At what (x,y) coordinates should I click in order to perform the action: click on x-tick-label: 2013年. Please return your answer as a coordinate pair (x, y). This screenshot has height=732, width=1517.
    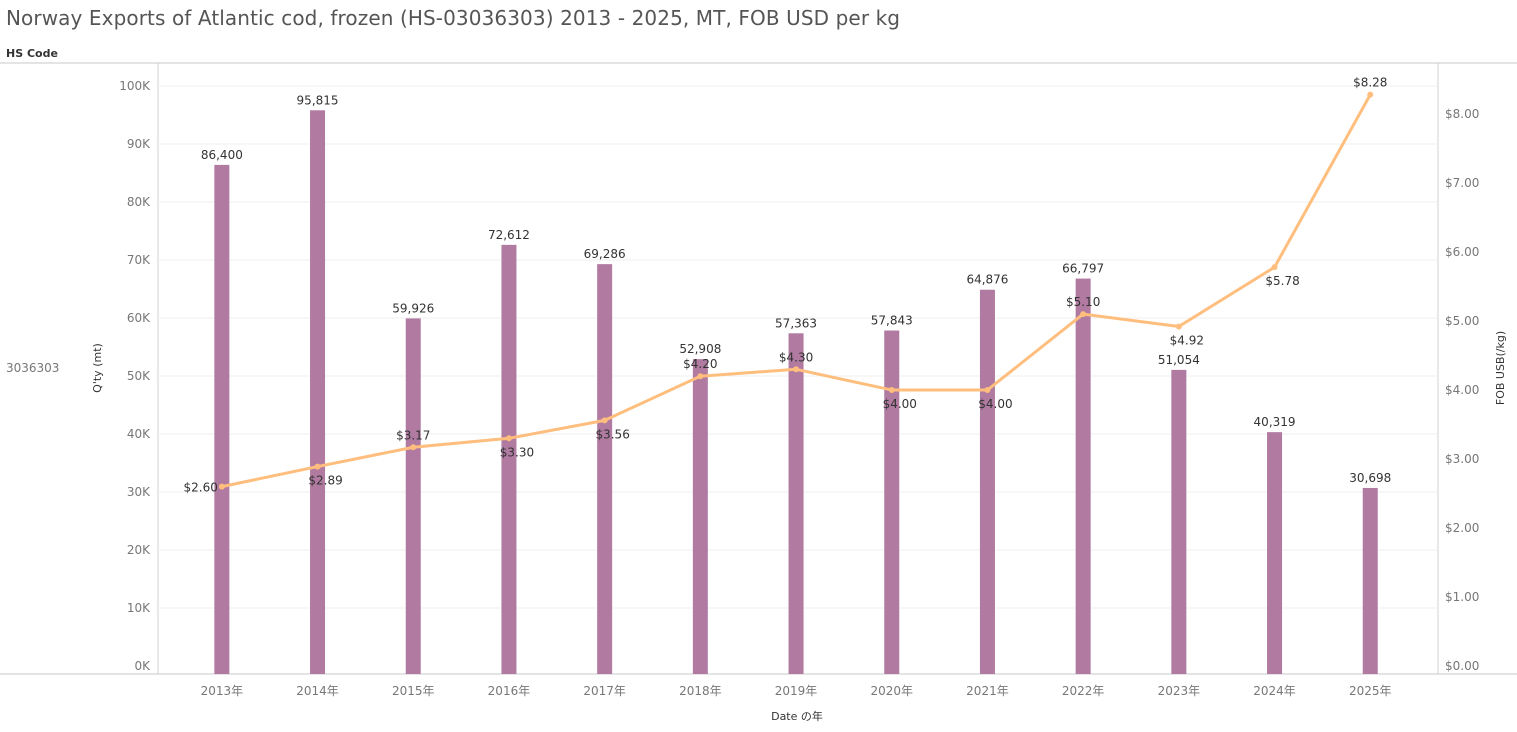
    Looking at the image, I should click on (222, 691).